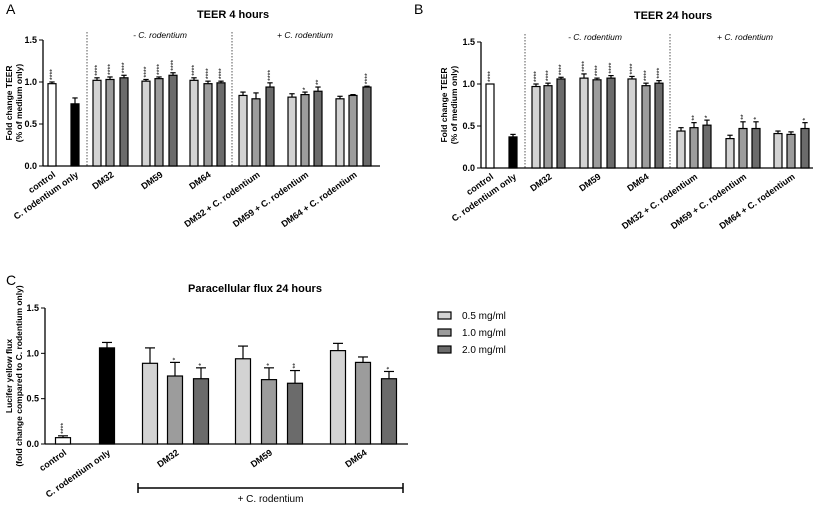 The image size is (817, 509). I want to click on panel-letter: B, so click(418, 9).